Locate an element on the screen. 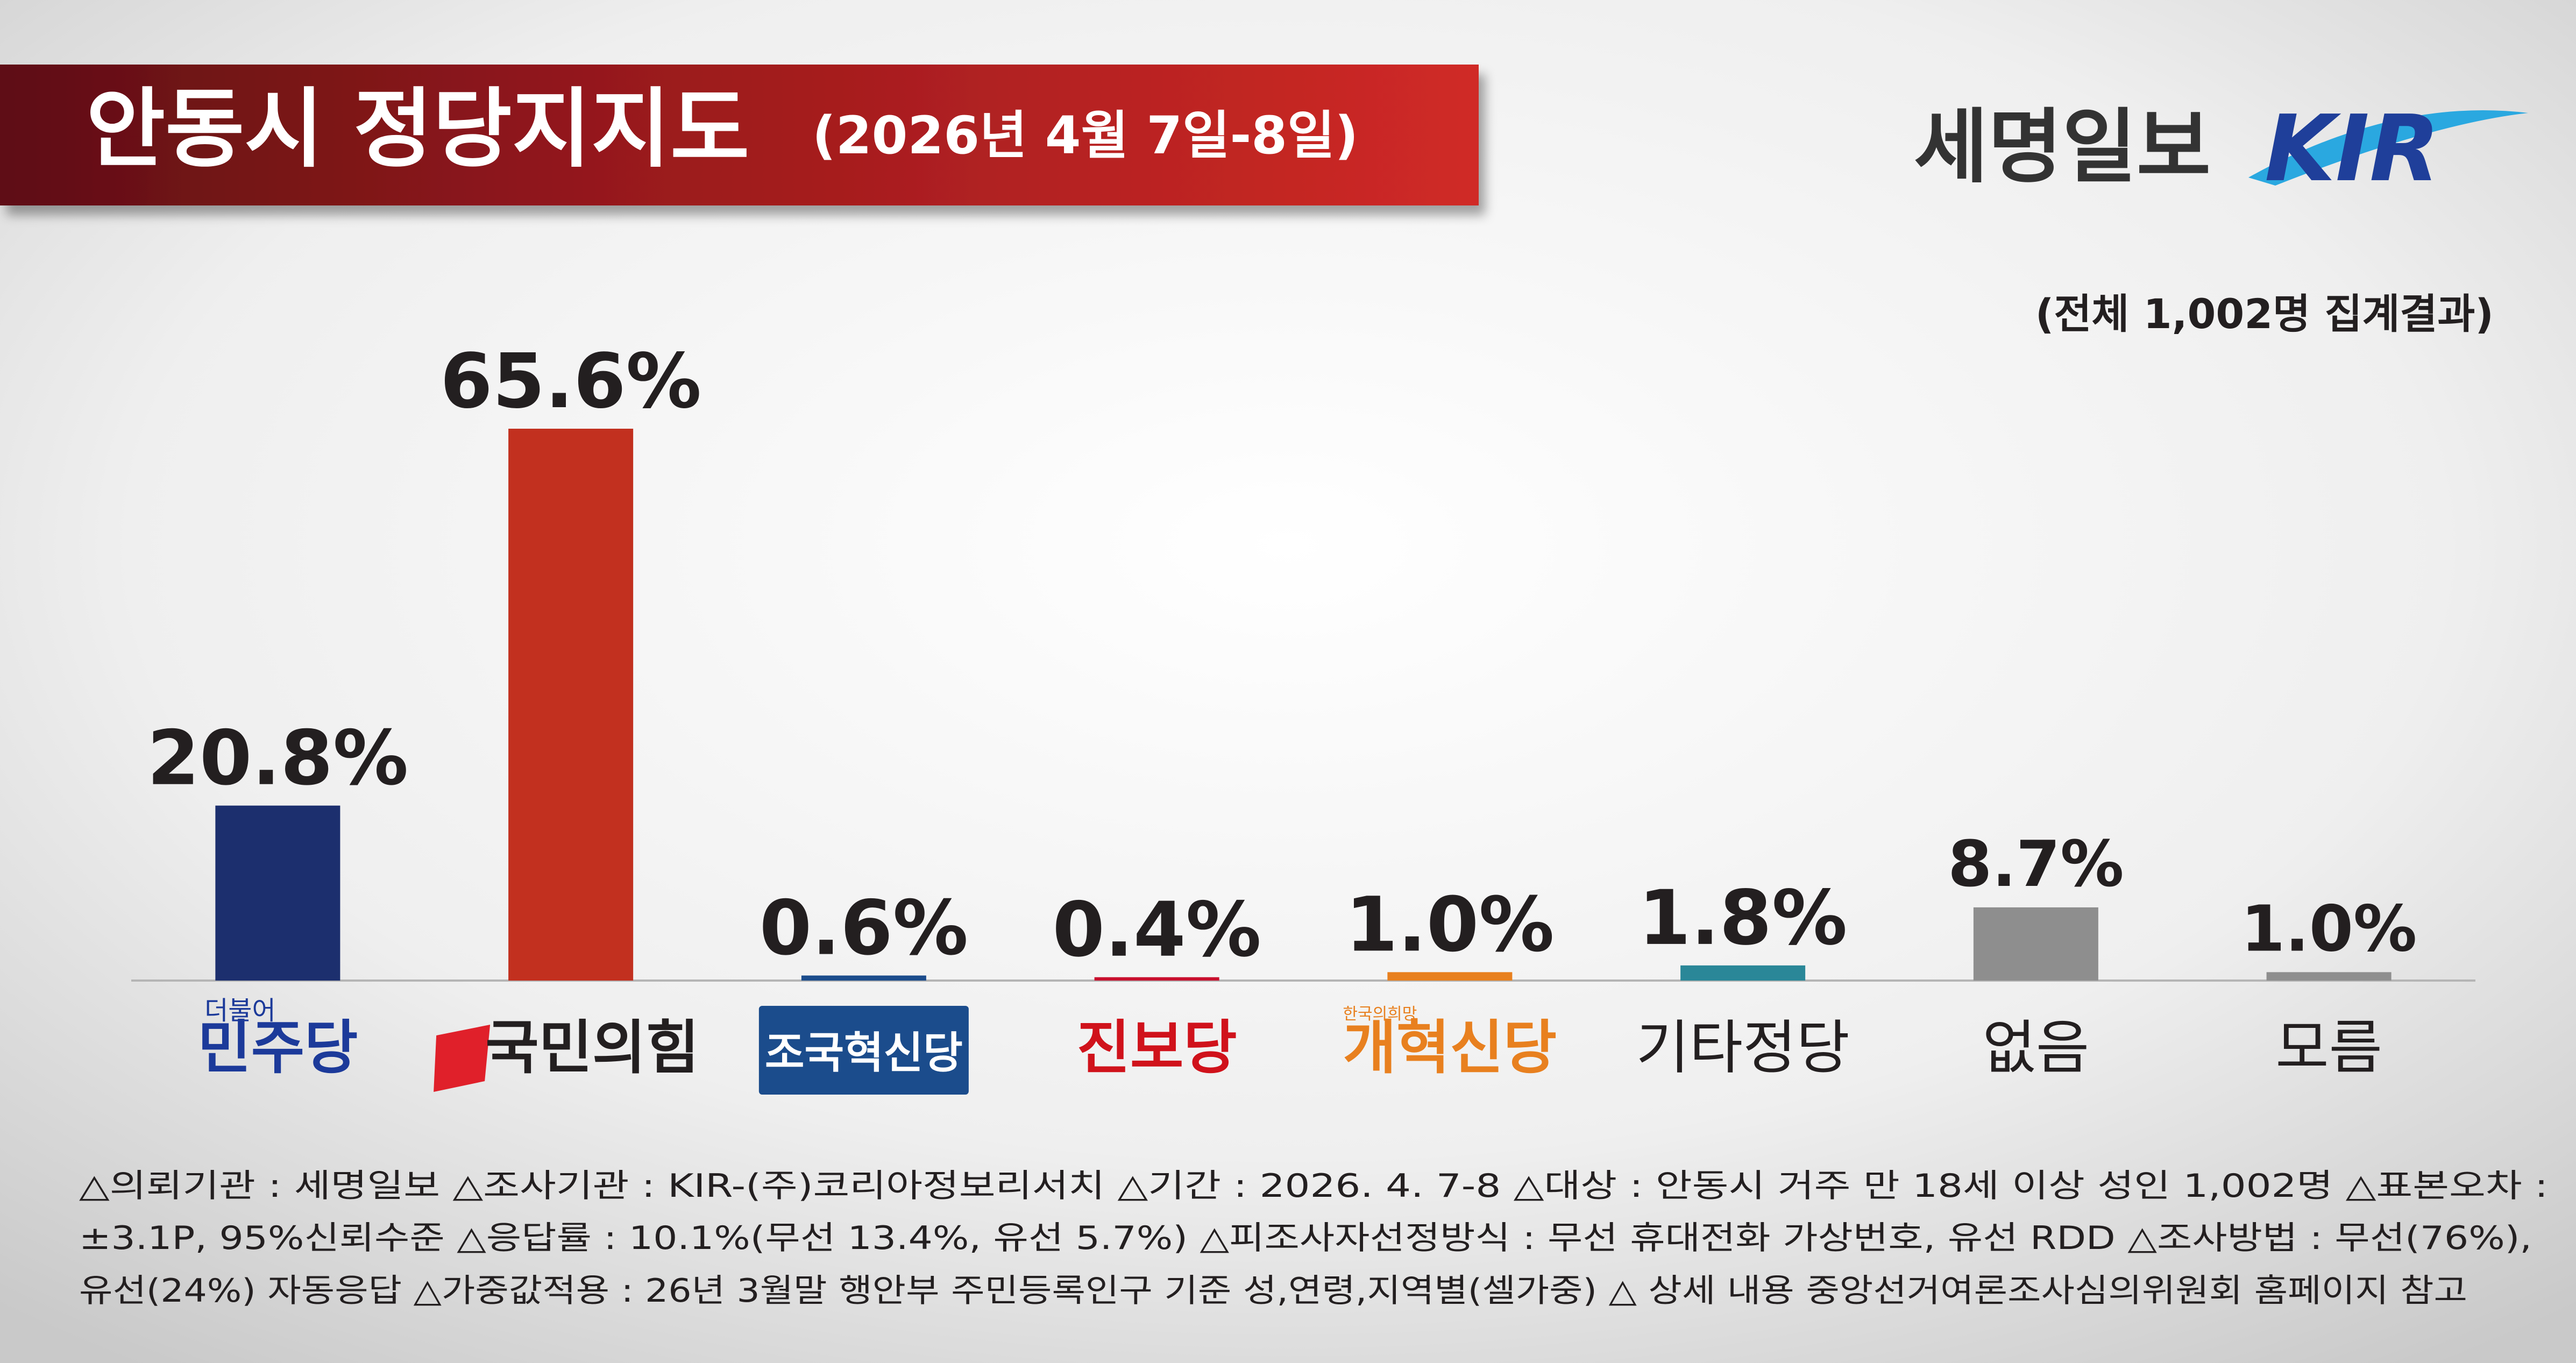  value-label: 65.6% is located at coordinates (570, 381).